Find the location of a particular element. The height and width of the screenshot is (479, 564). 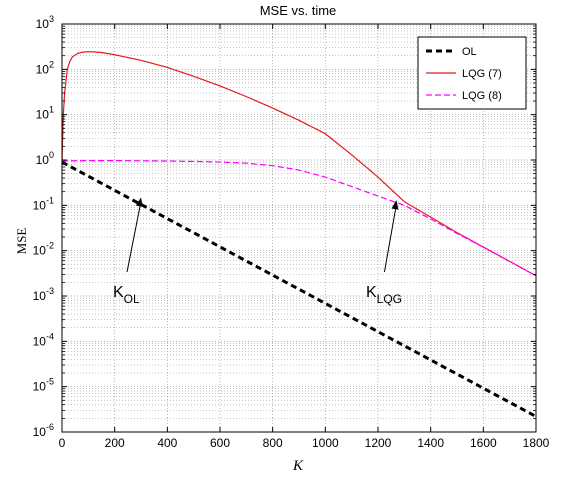

x-tick-label: 400 is located at coordinates (167, 443).